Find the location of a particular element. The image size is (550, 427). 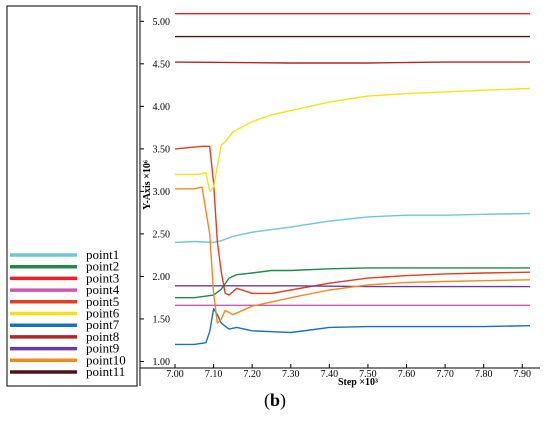

series-line-point7 is located at coordinates (353, 327).